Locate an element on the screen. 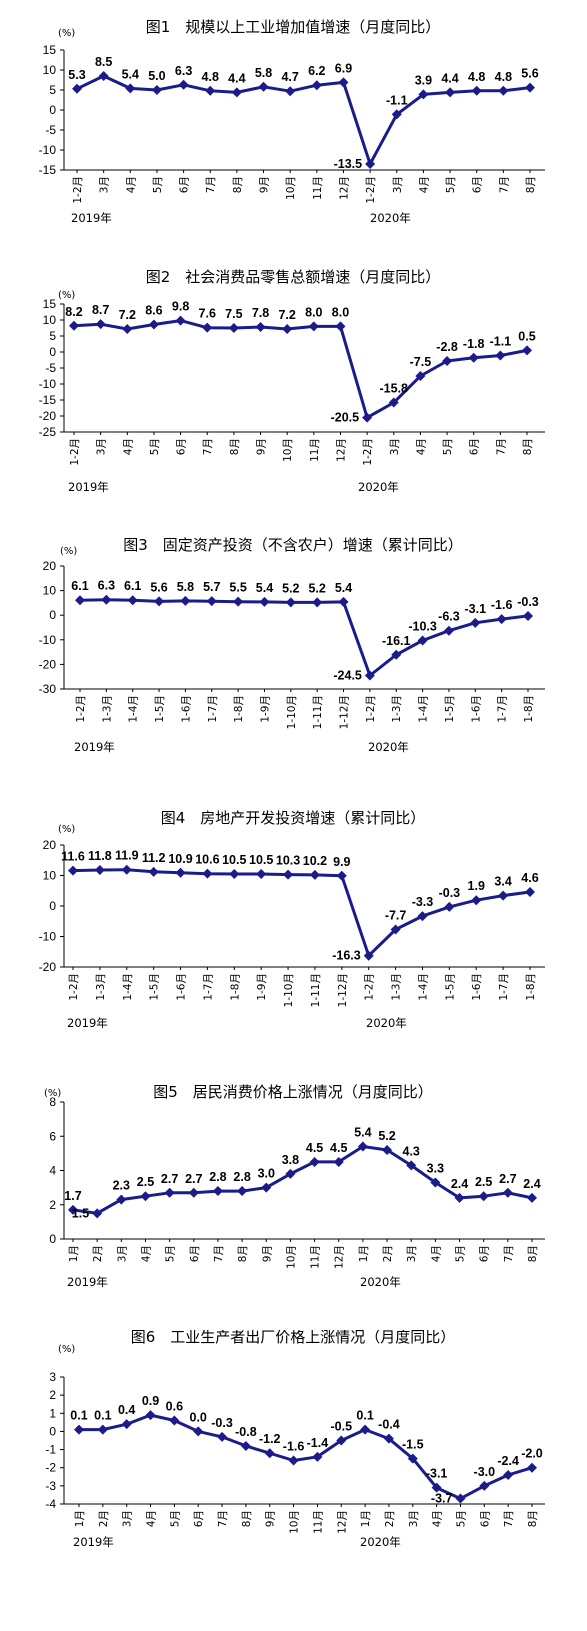 The width and height of the screenshot is (587, 1631). x-tick-label: 12月 is located at coordinates (342, 1522).